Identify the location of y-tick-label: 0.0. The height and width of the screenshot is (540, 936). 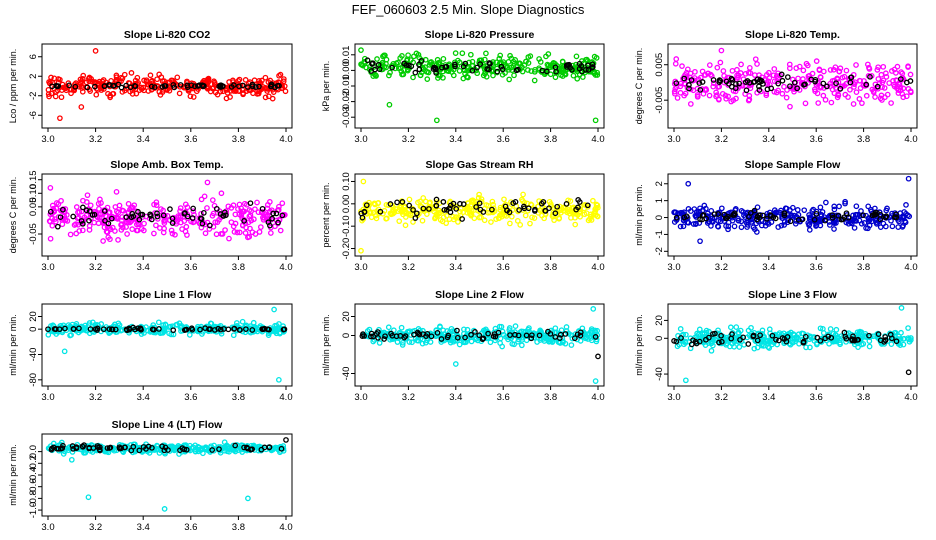
(33, 451).